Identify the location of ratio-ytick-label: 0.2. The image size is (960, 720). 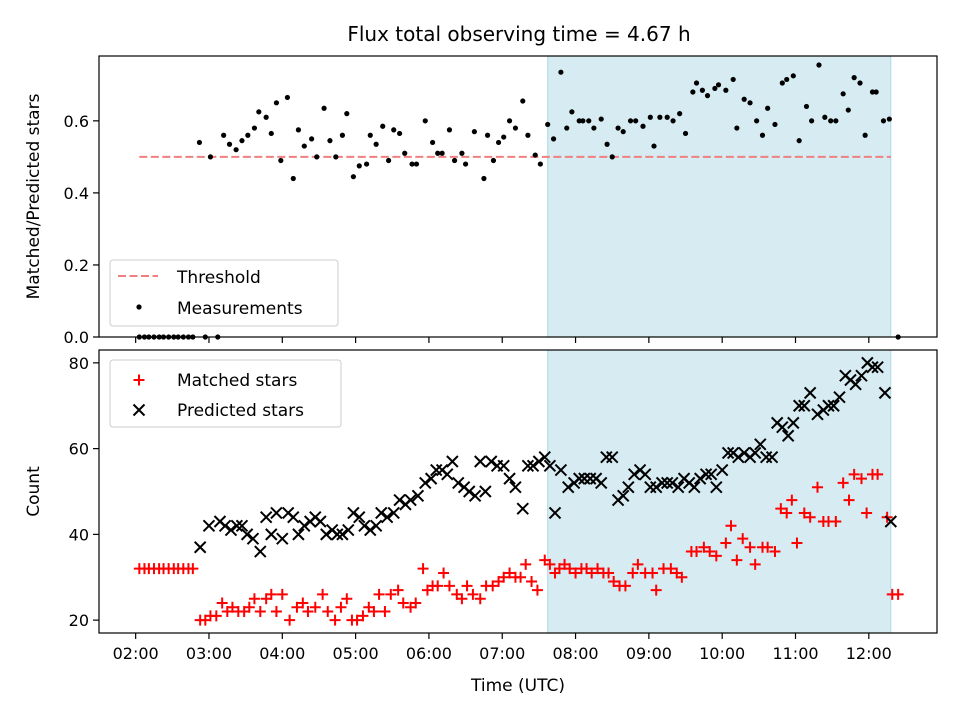
(76, 265).